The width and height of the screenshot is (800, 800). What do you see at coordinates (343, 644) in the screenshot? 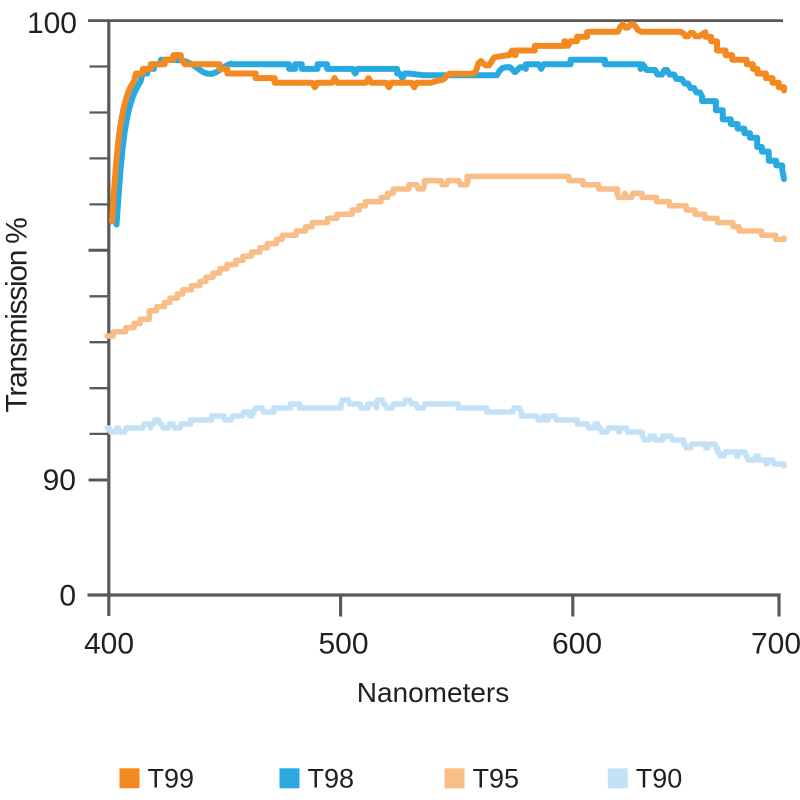
I see `svg-text: 500` at bounding box center [343, 644].